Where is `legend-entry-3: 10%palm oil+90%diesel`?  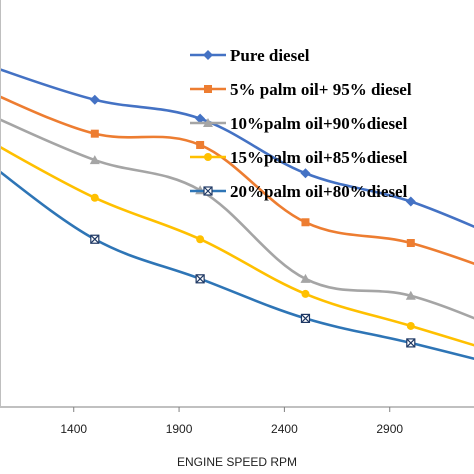
legend-entry-3: 10%palm oil+90%diesel is located at coordinates (299, 123).